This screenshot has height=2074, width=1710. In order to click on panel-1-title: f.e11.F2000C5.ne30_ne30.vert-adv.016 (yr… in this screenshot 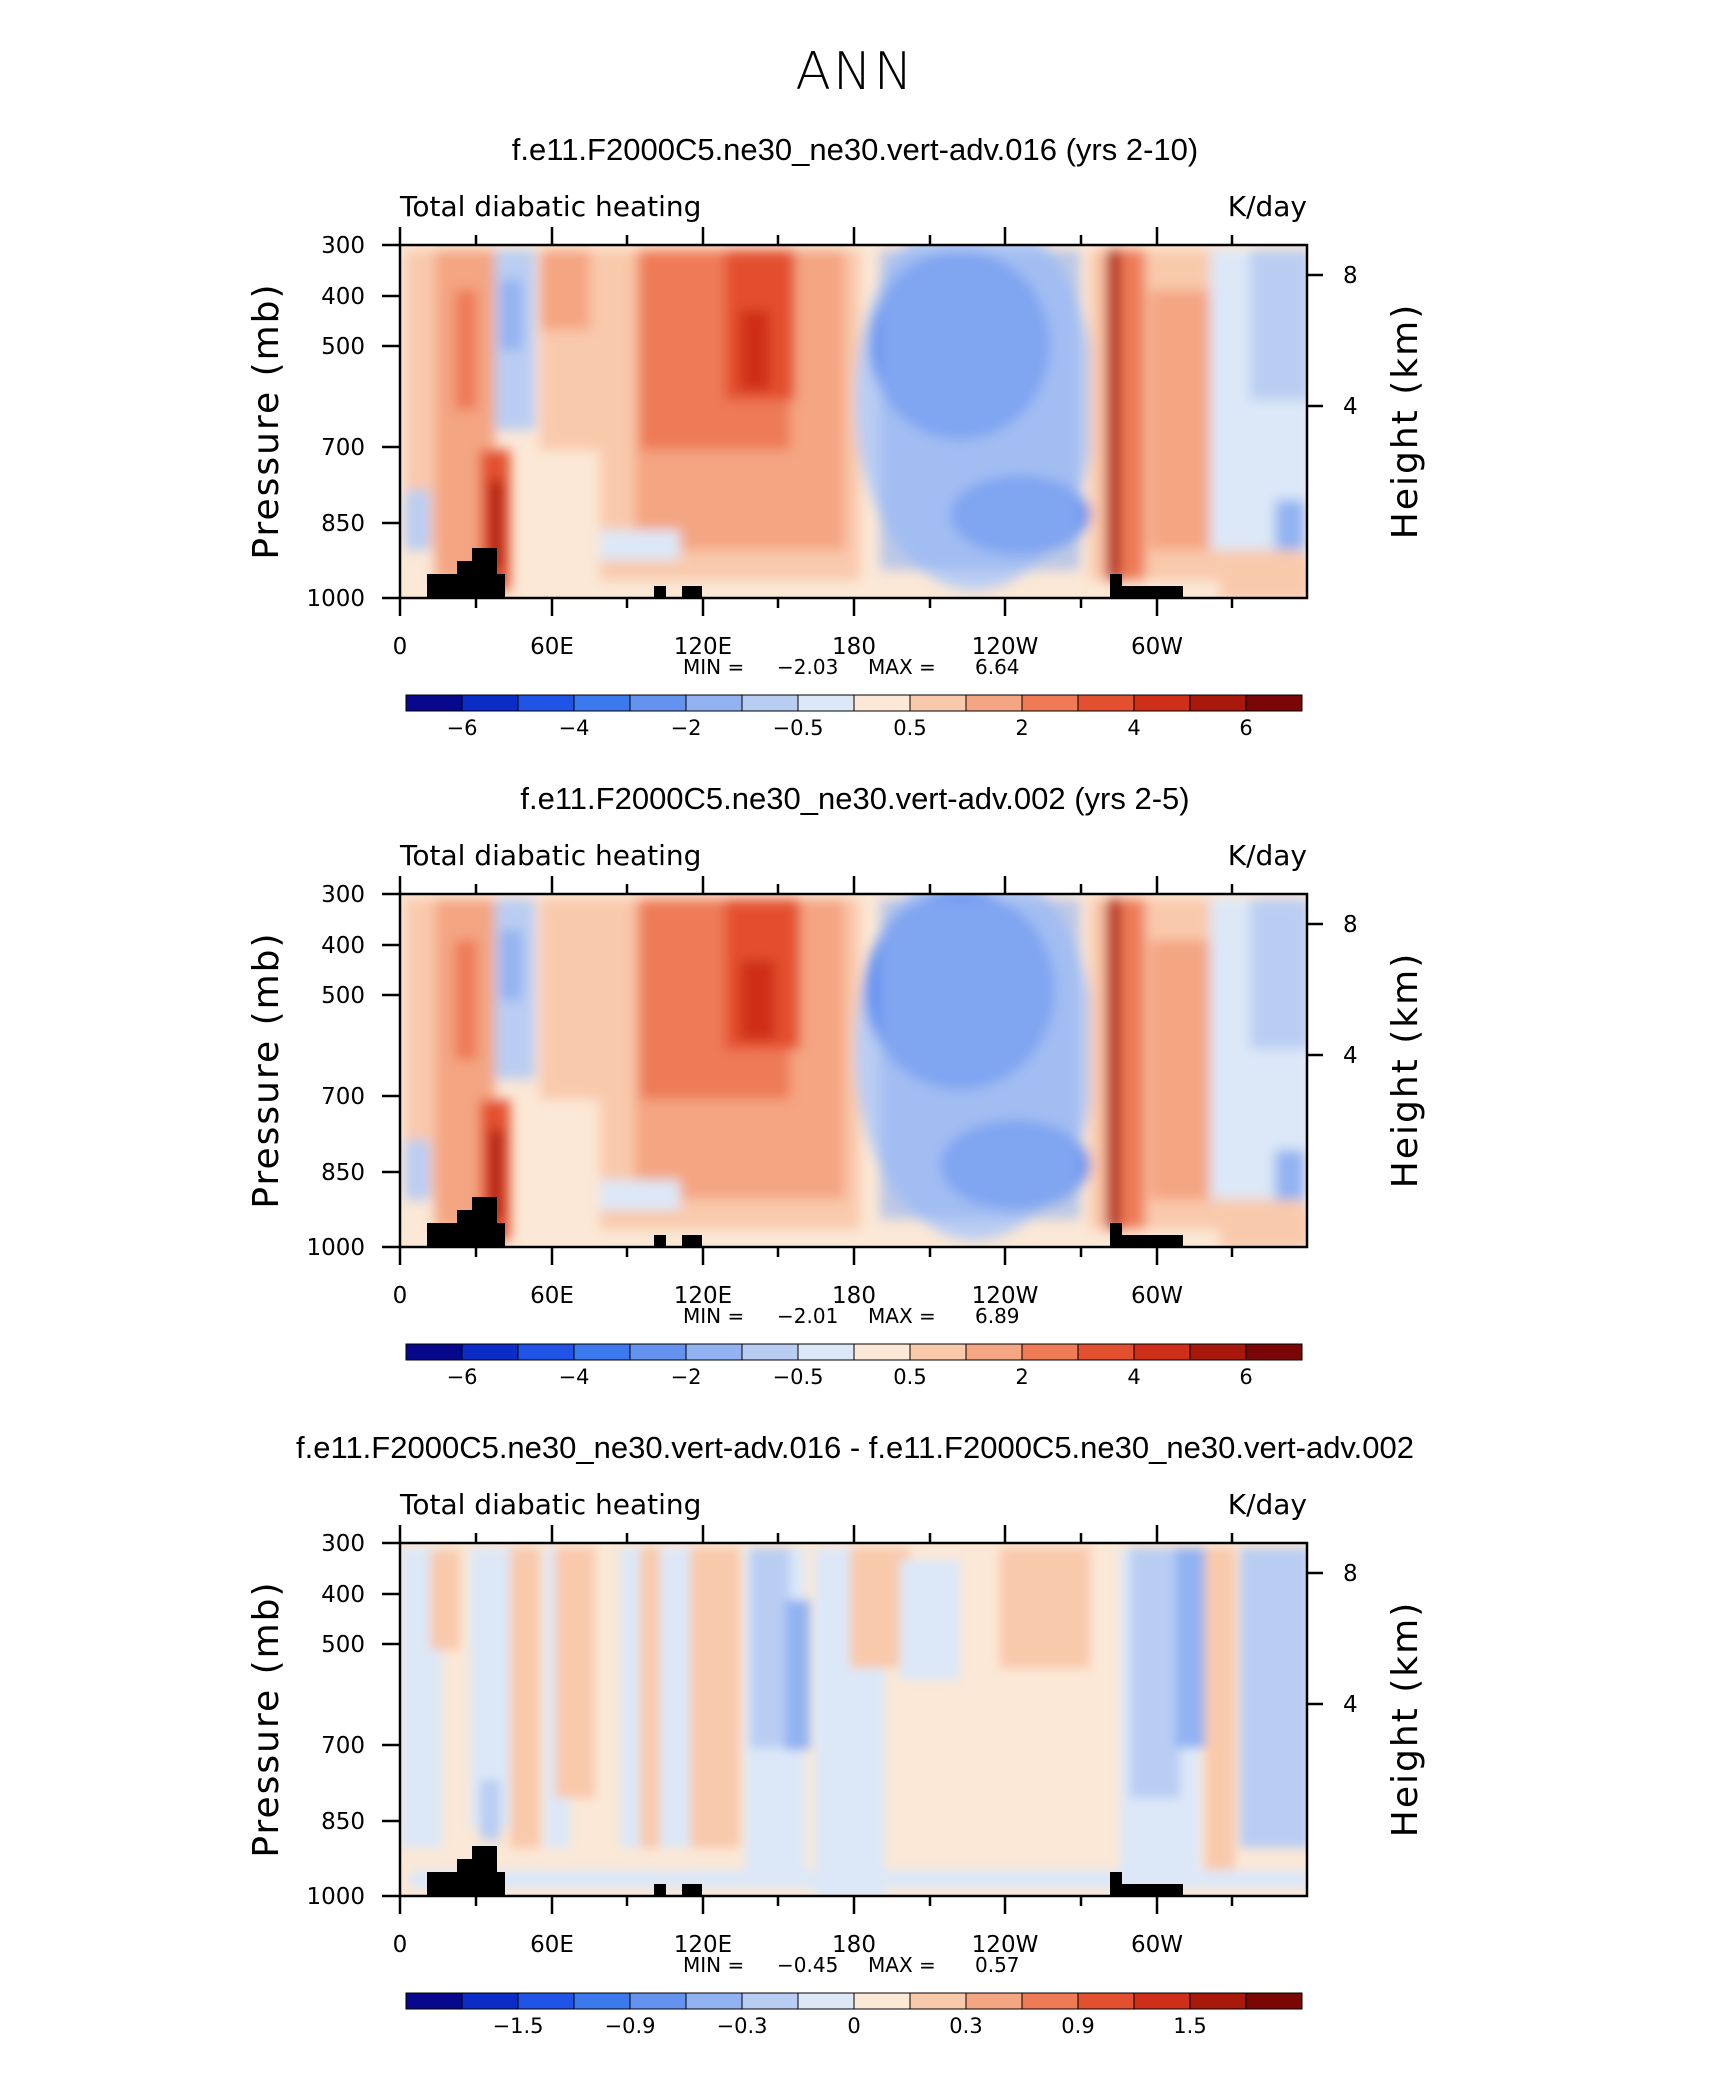, I will do `click(855, 149)`.